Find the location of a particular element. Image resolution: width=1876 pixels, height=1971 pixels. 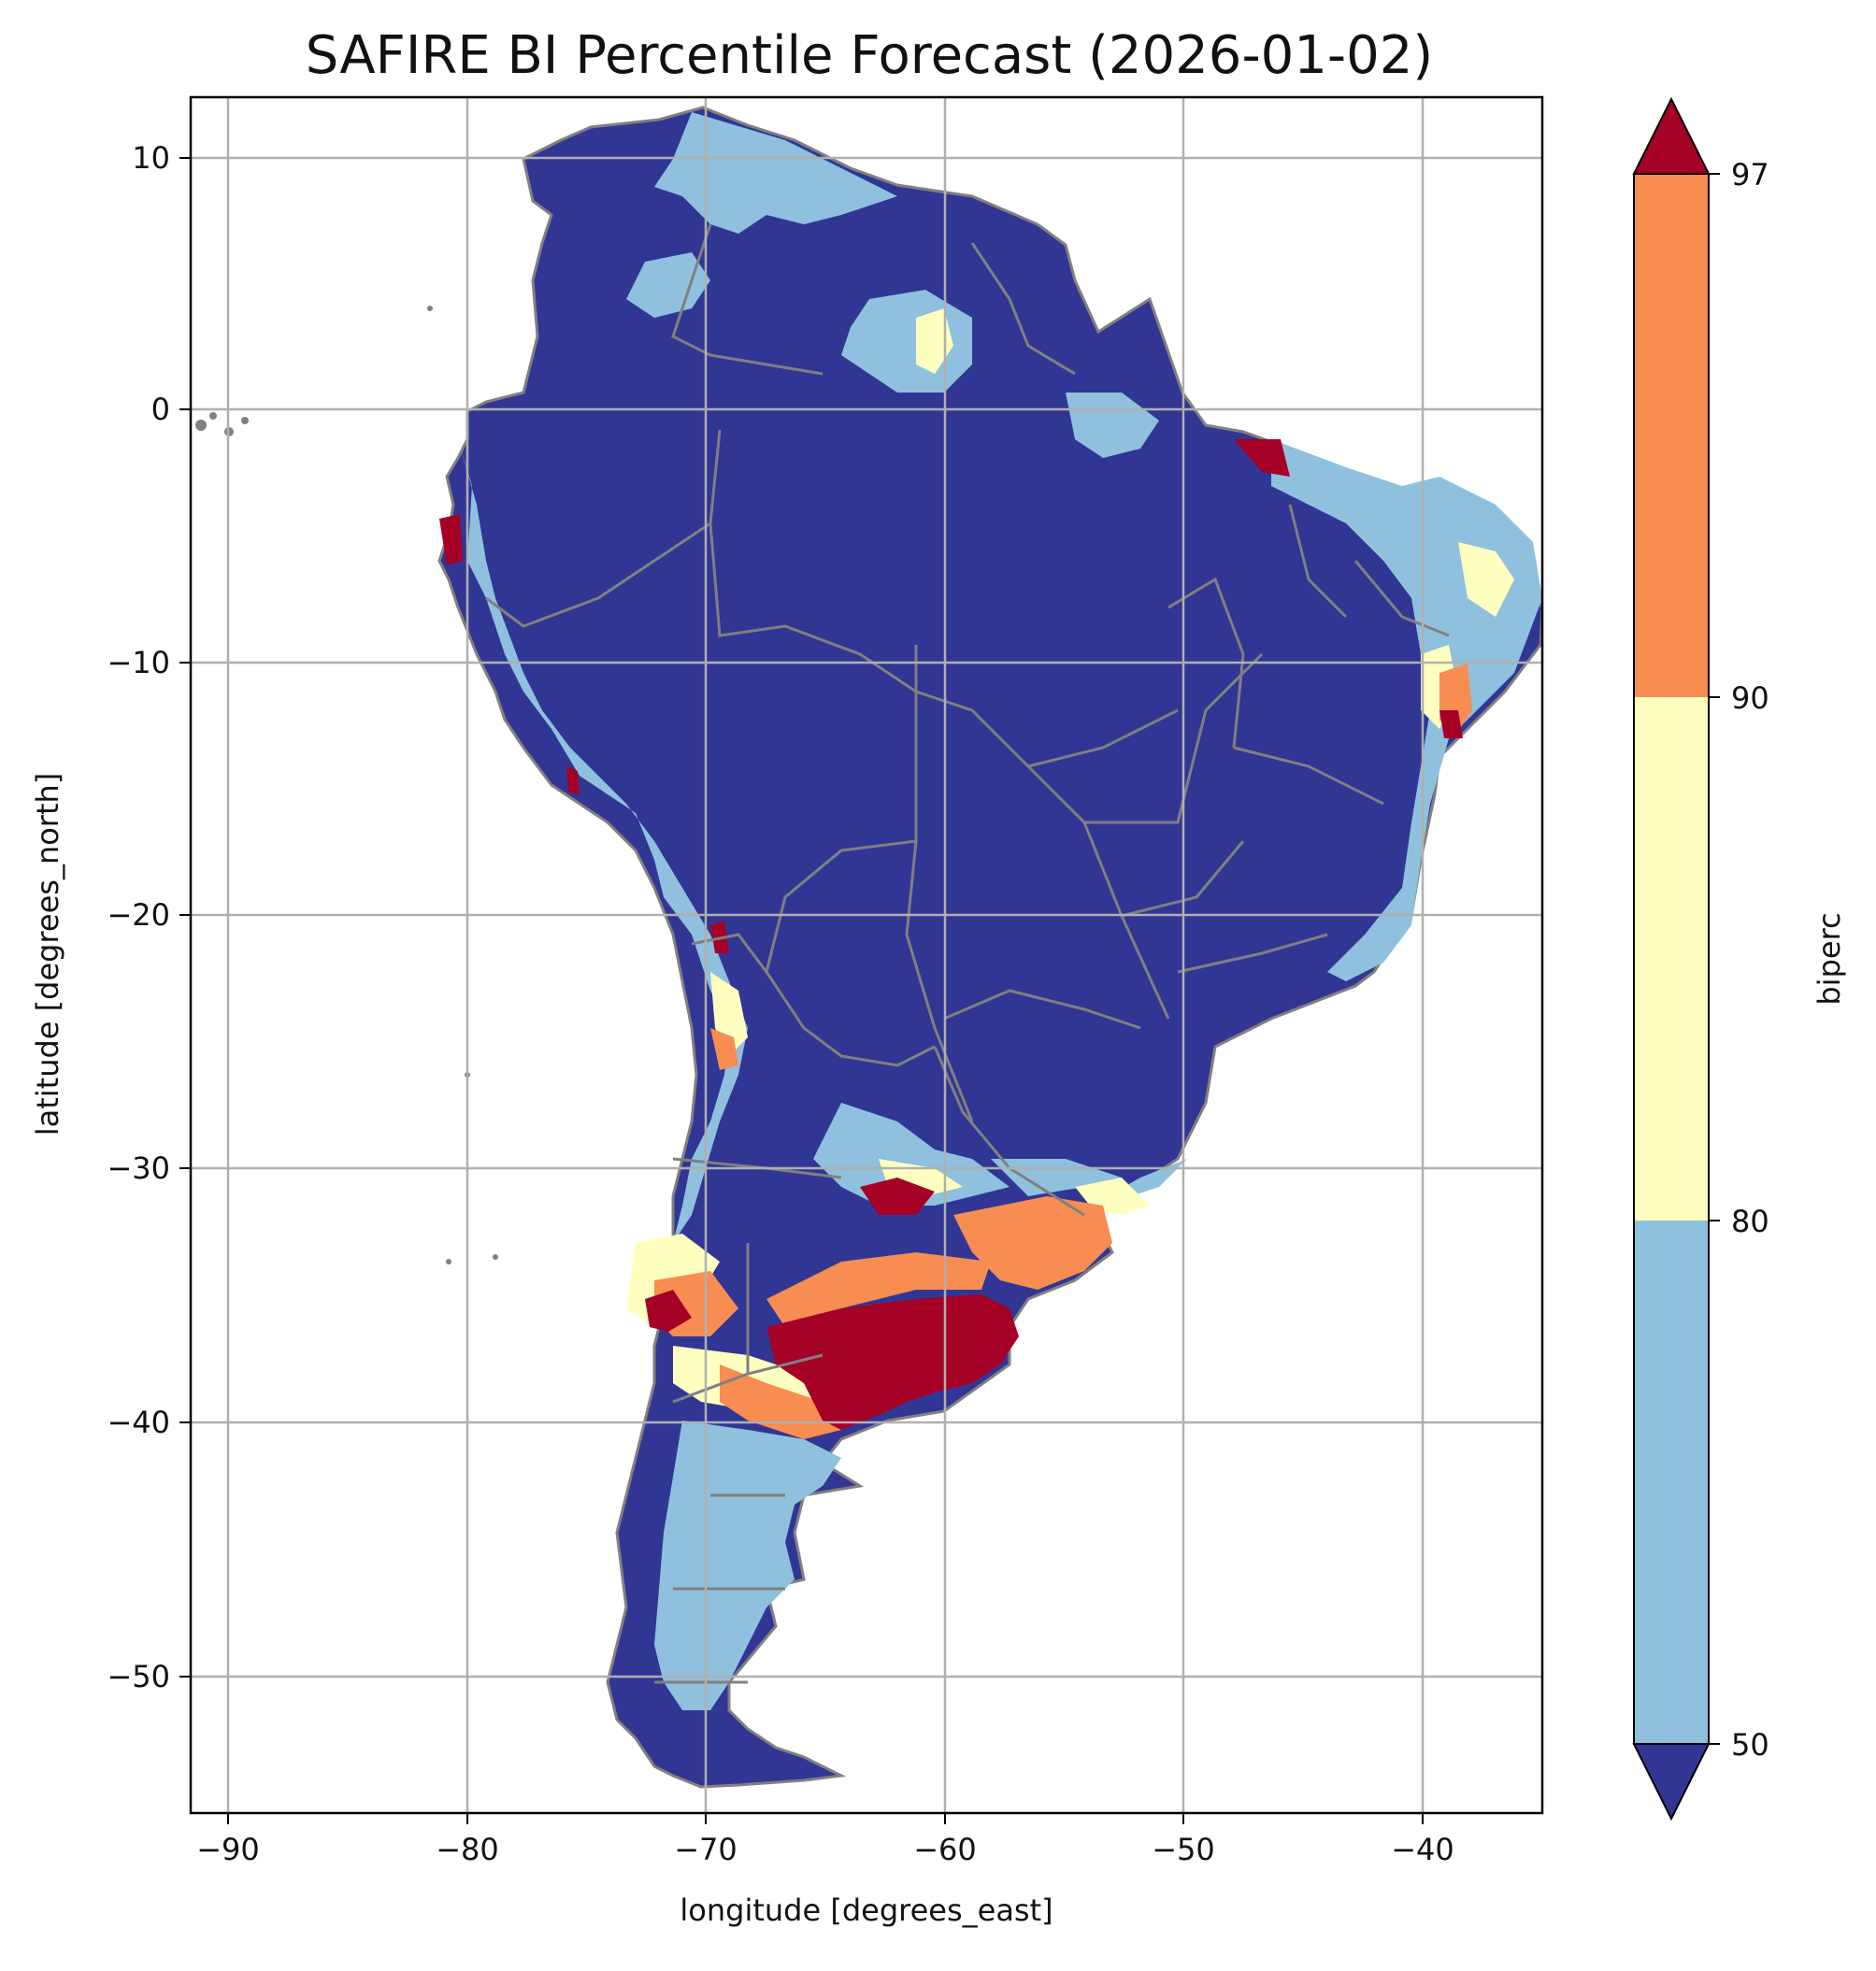

x-tick-label: −80 is located at coordinates (468, 1849).